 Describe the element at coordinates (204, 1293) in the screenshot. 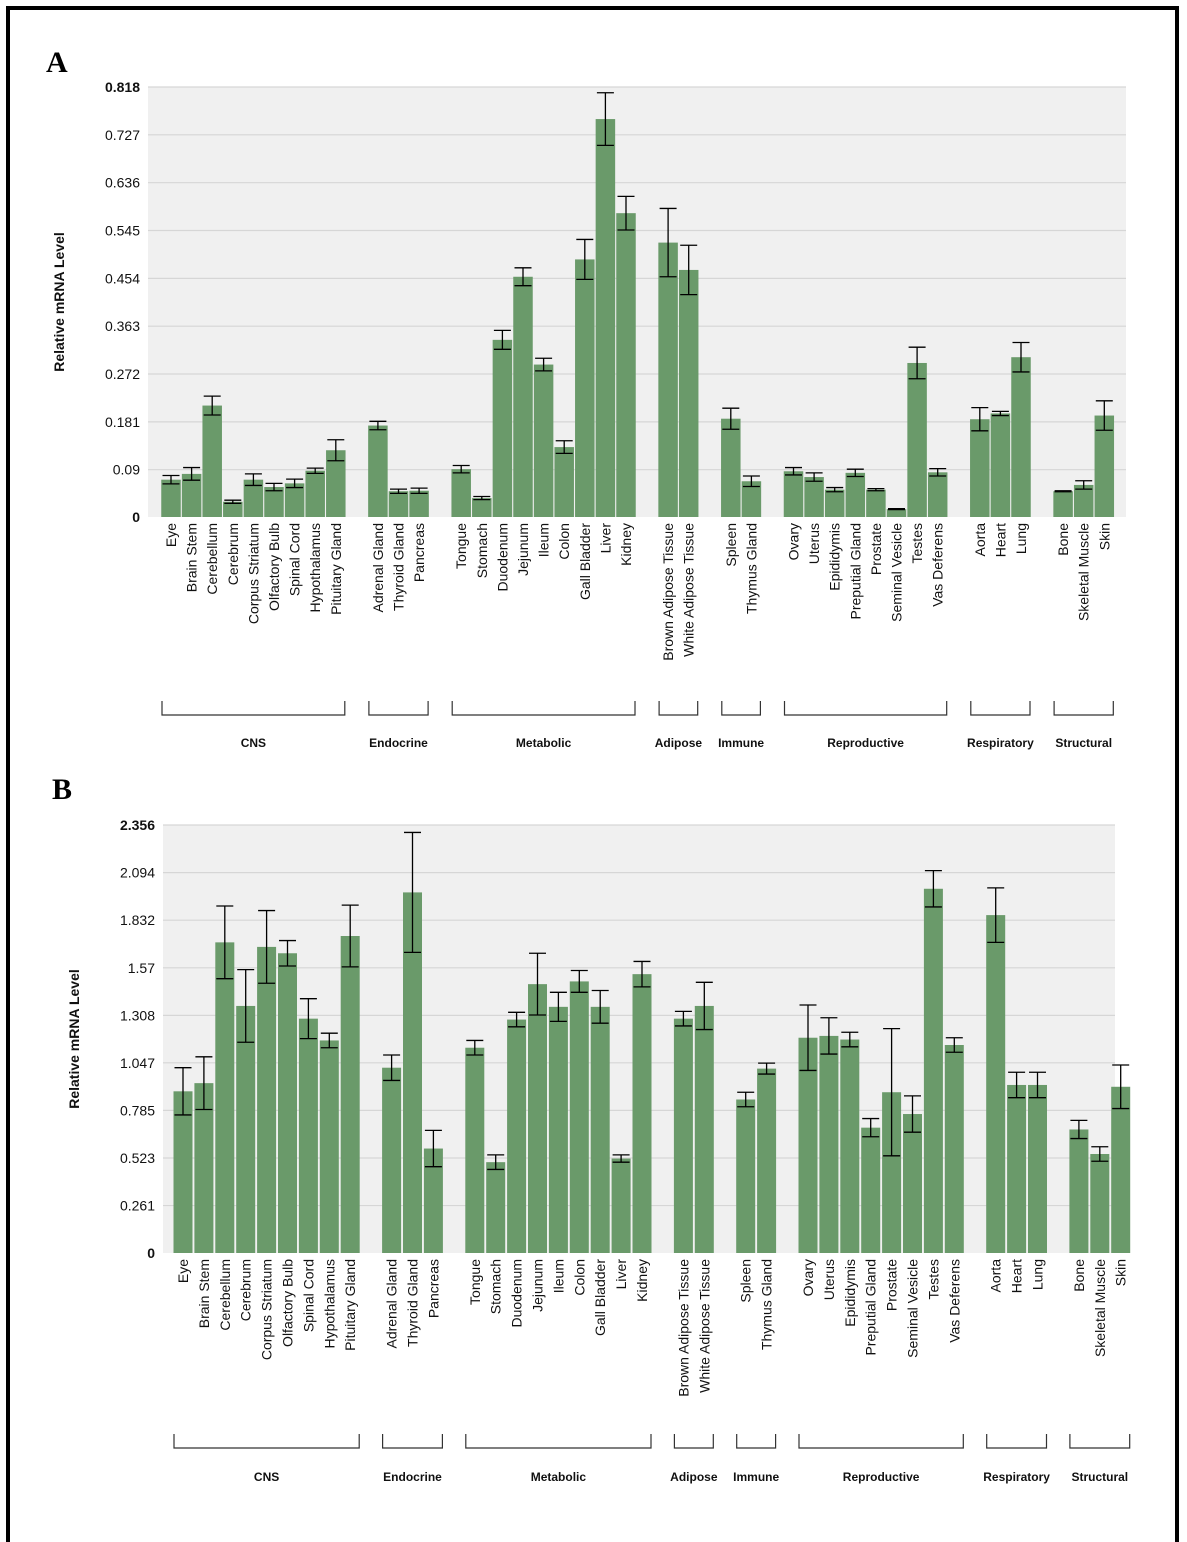

I see `category-label: Brain Stem` at that location.